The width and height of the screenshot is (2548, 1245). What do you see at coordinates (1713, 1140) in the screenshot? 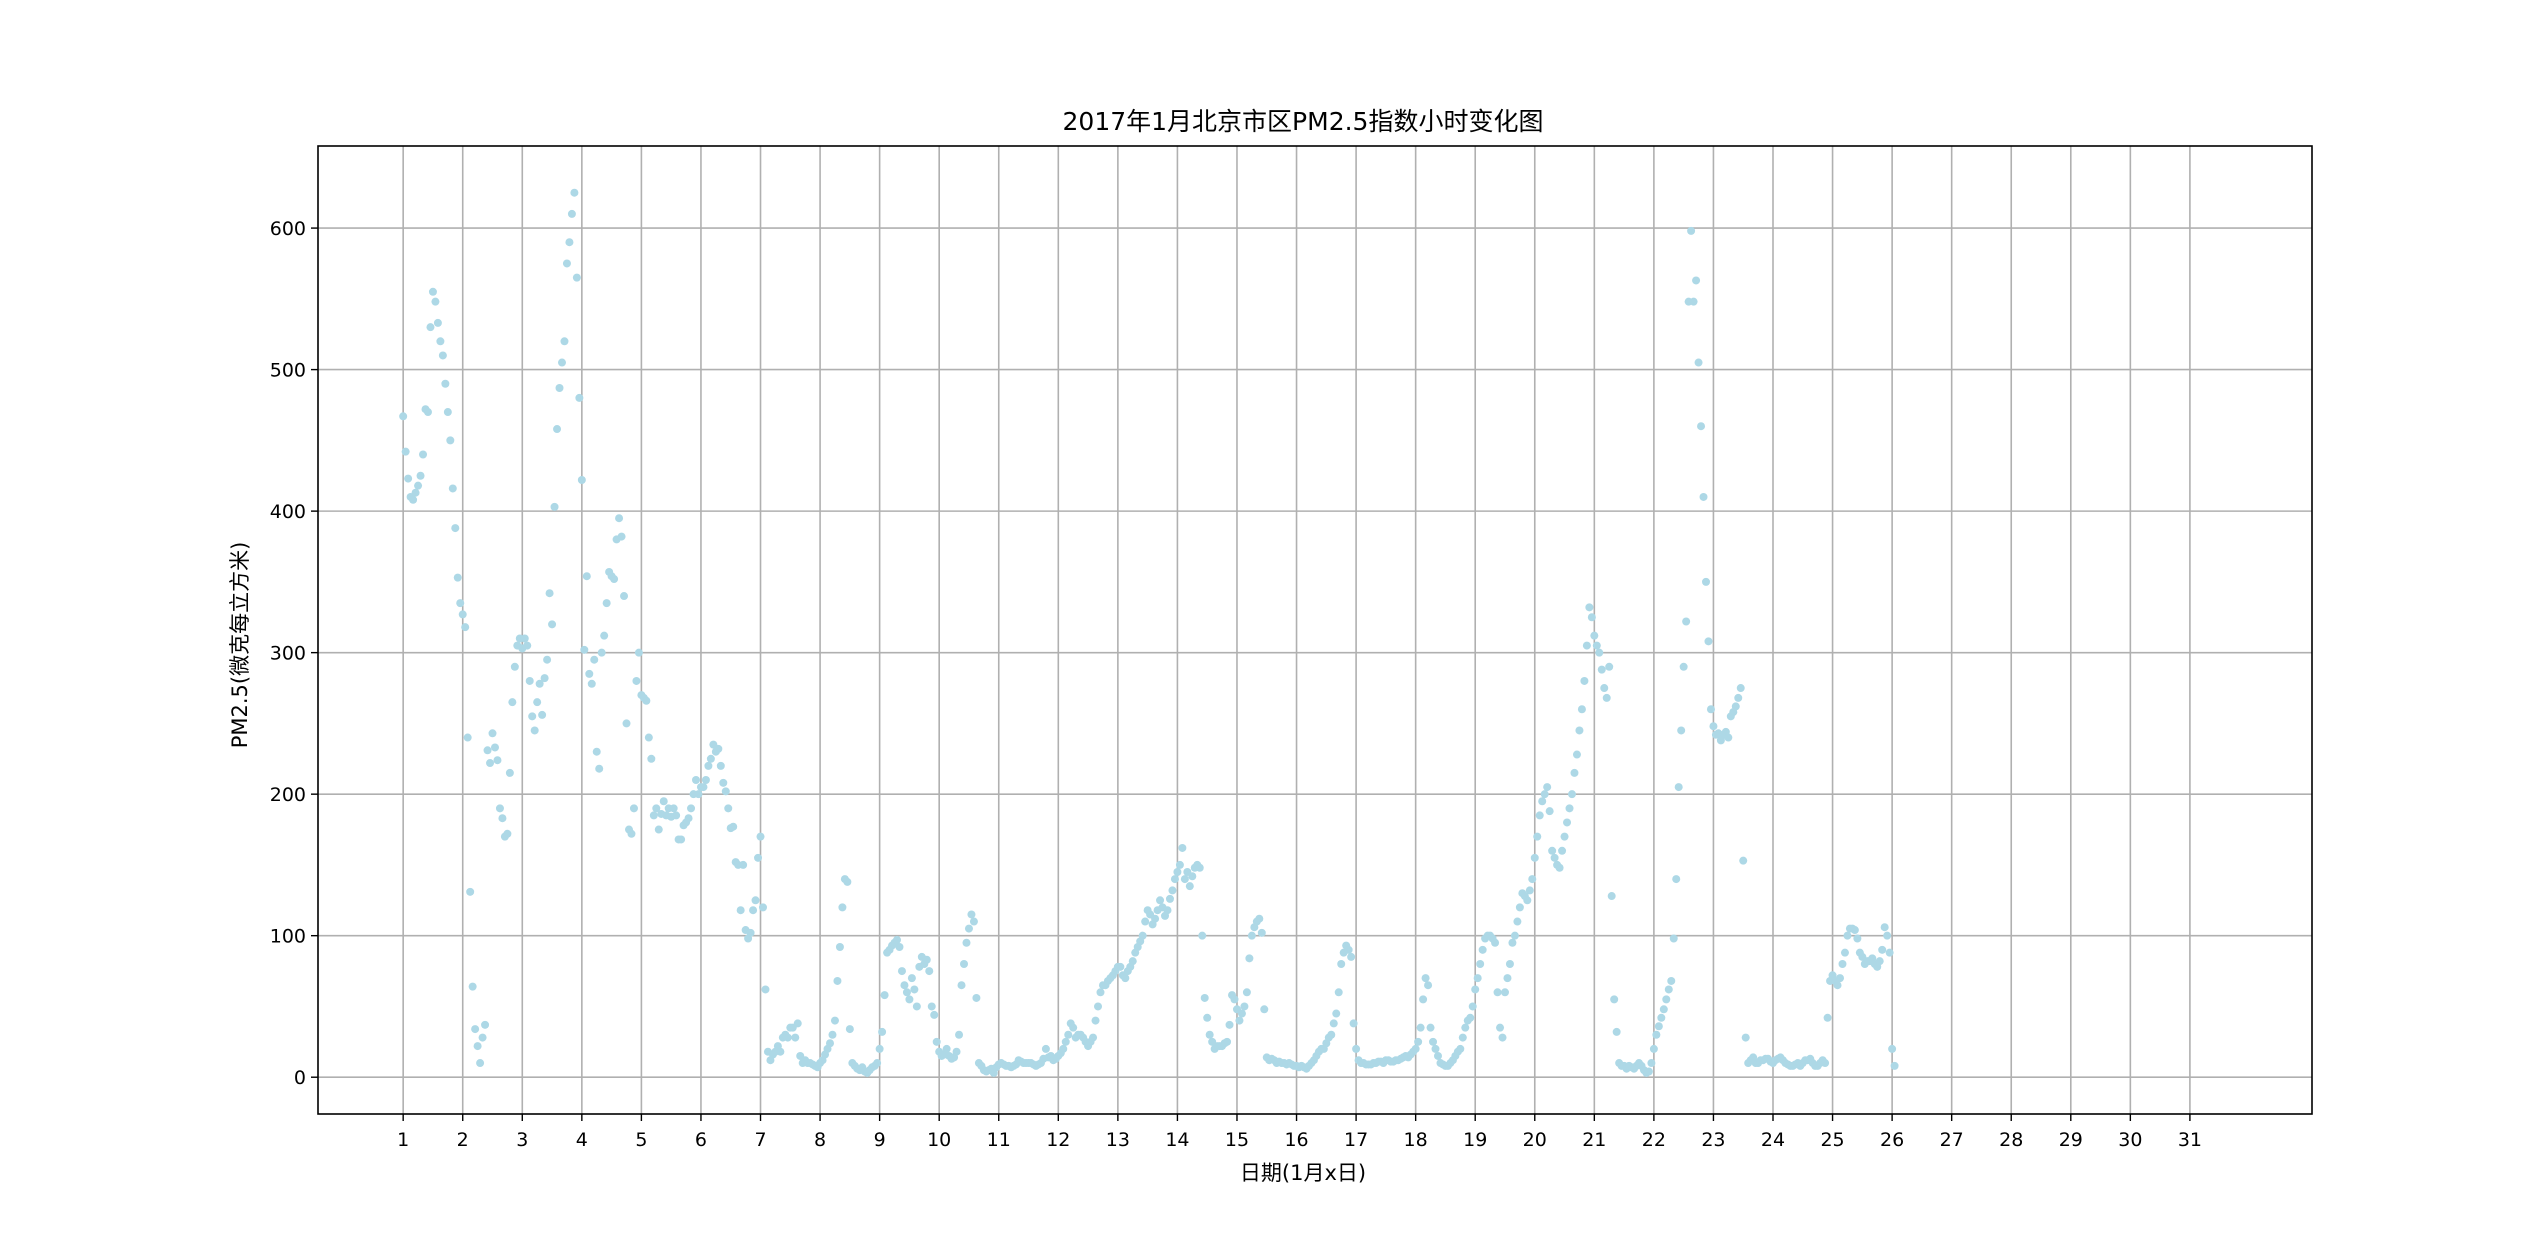
I see `x-tick-label: 23` at bounding box center [1713, 1140].